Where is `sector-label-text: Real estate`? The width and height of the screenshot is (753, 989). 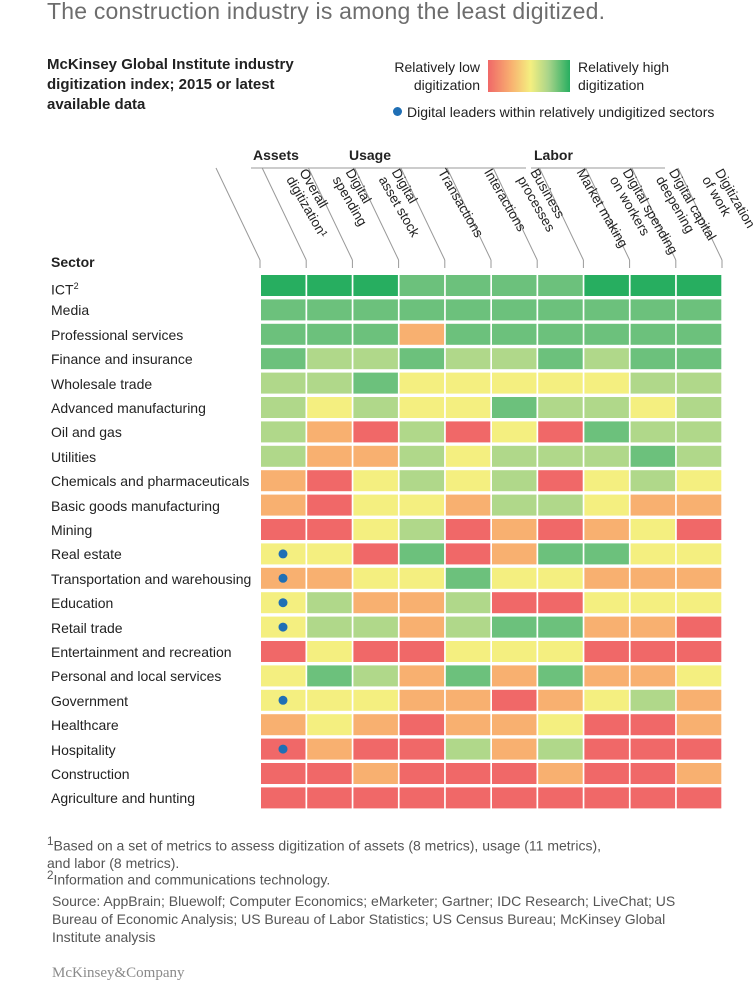
sector-label-text: Real estate is located at coordinates (86, 554).